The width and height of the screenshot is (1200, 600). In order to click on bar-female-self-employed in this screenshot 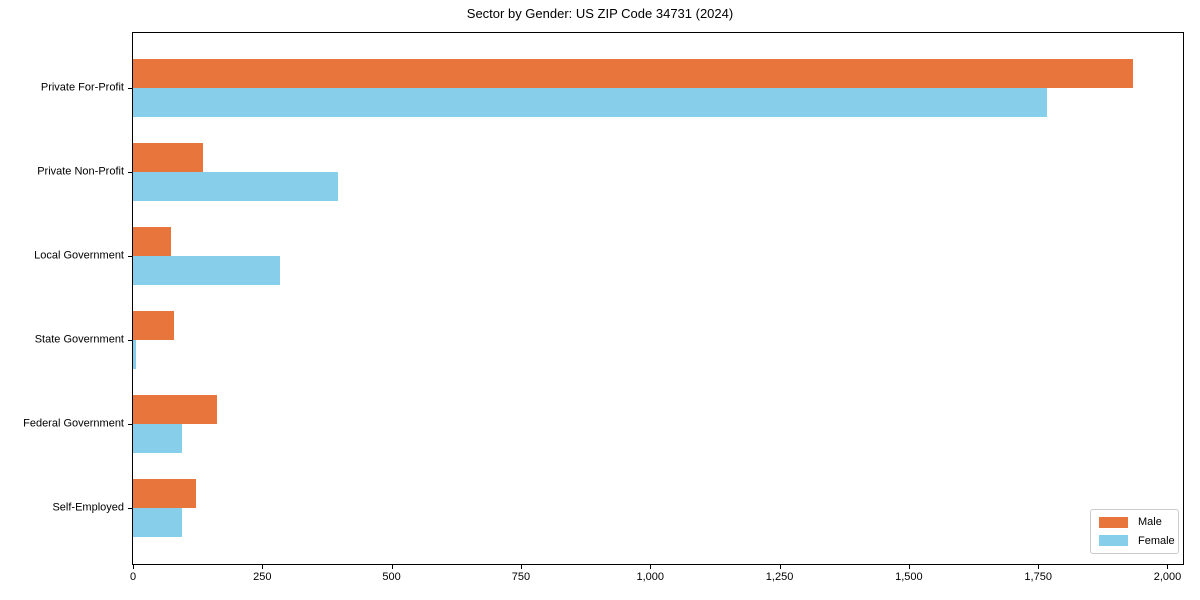, I will do `click(157, 522)`.